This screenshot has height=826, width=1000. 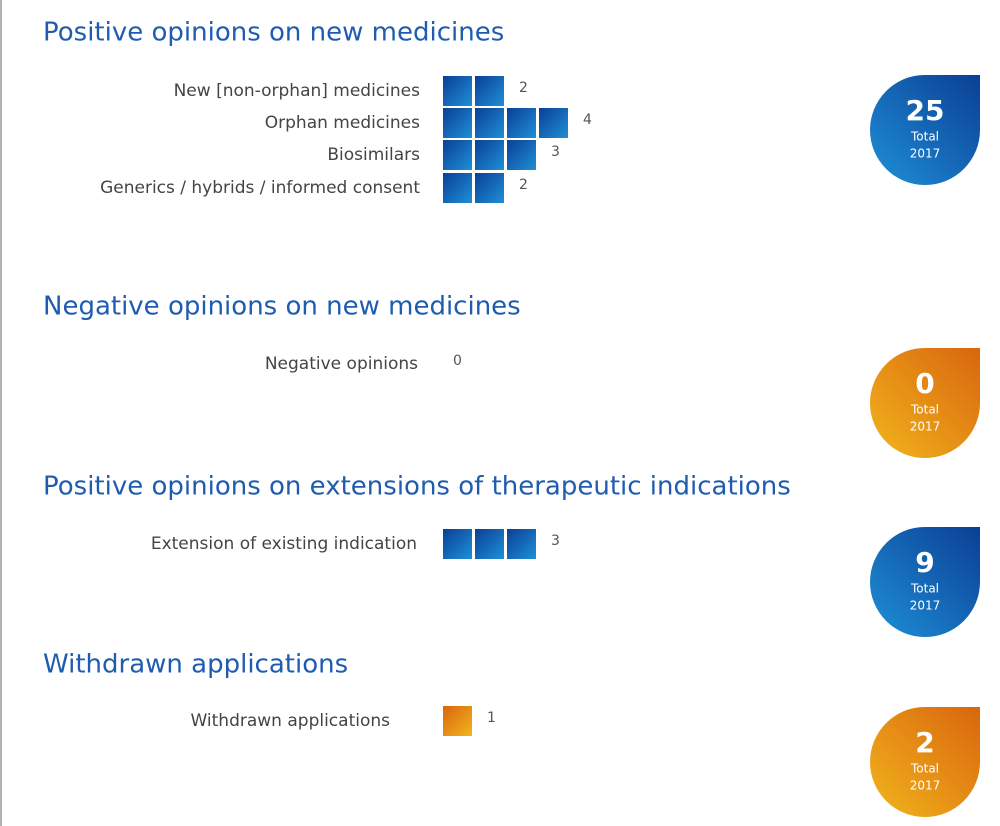 I want to click on row-label: Withdrawn applications, so click(x=290, y=721).